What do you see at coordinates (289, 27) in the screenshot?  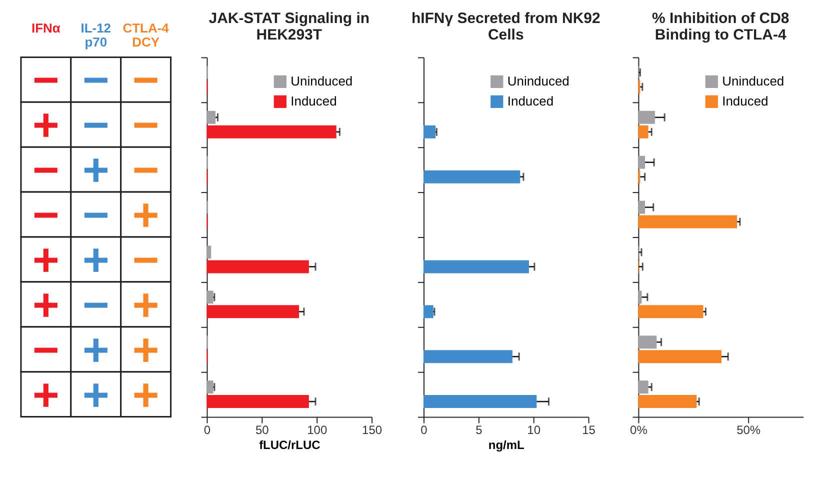 I see `chart-title: JAK-STAT Signaling in HEK293T` at bounding box center [289, 27].